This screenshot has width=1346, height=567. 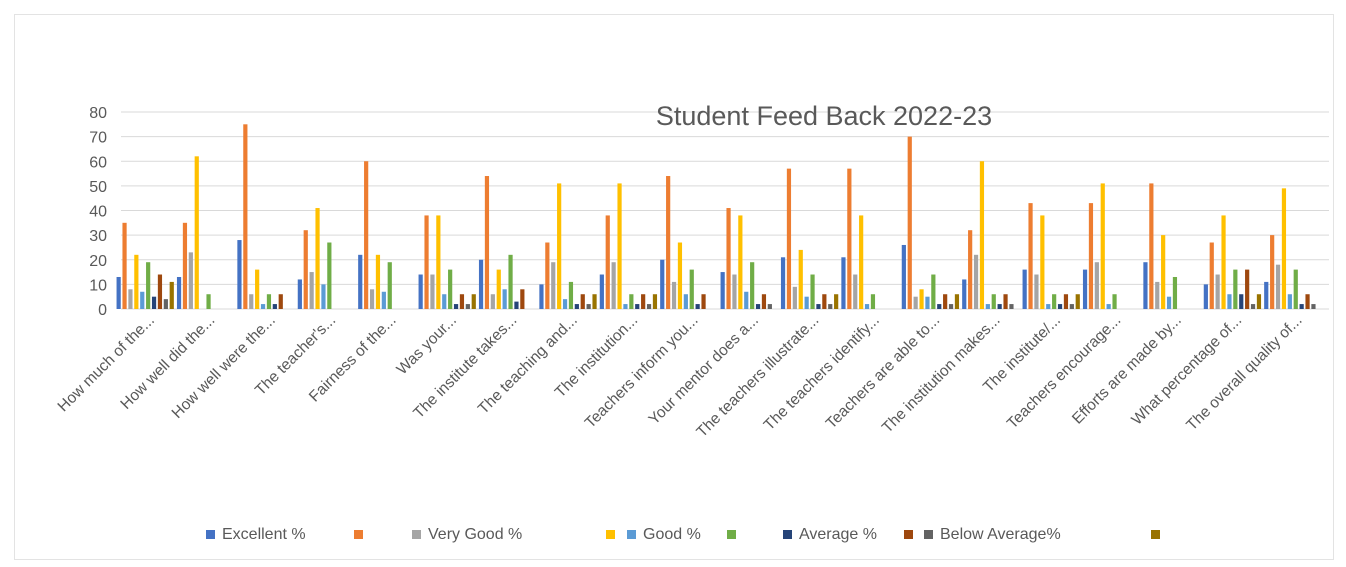 What do you see at coordinates (98, 261) in the screenshot?
I see `y-tick-label: 20` at bounding box center [98, 261].